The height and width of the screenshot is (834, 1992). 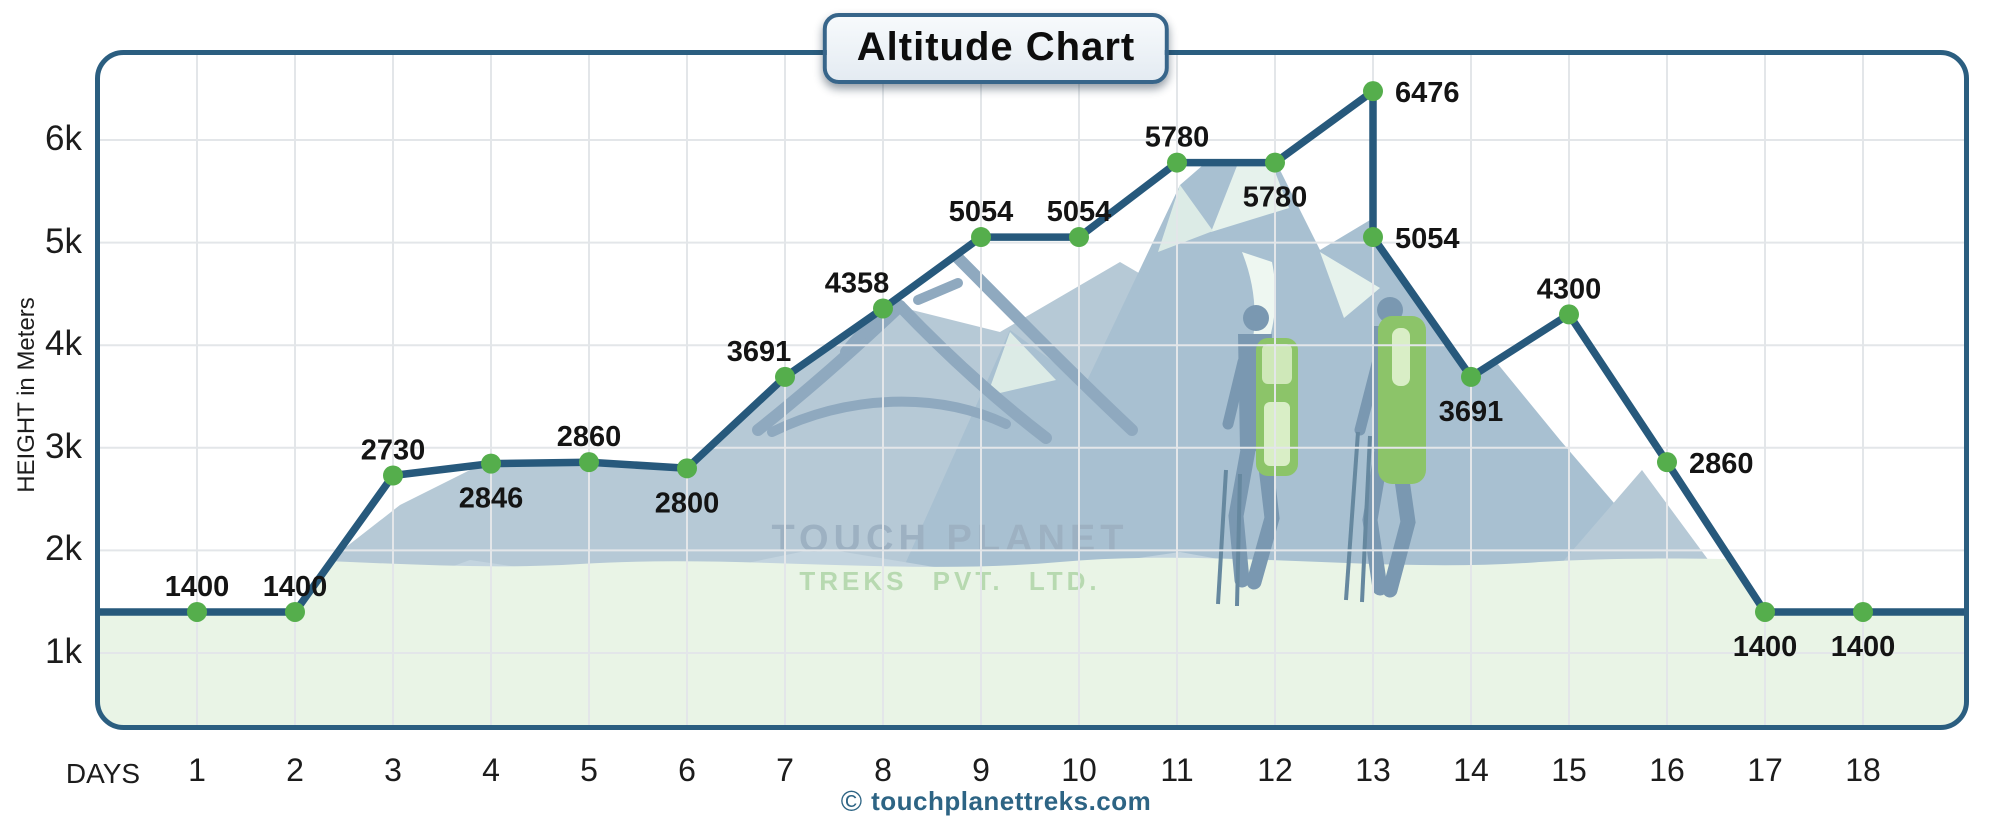 I want to click on y-tick-label: 1k, so click(x=63, y=651).